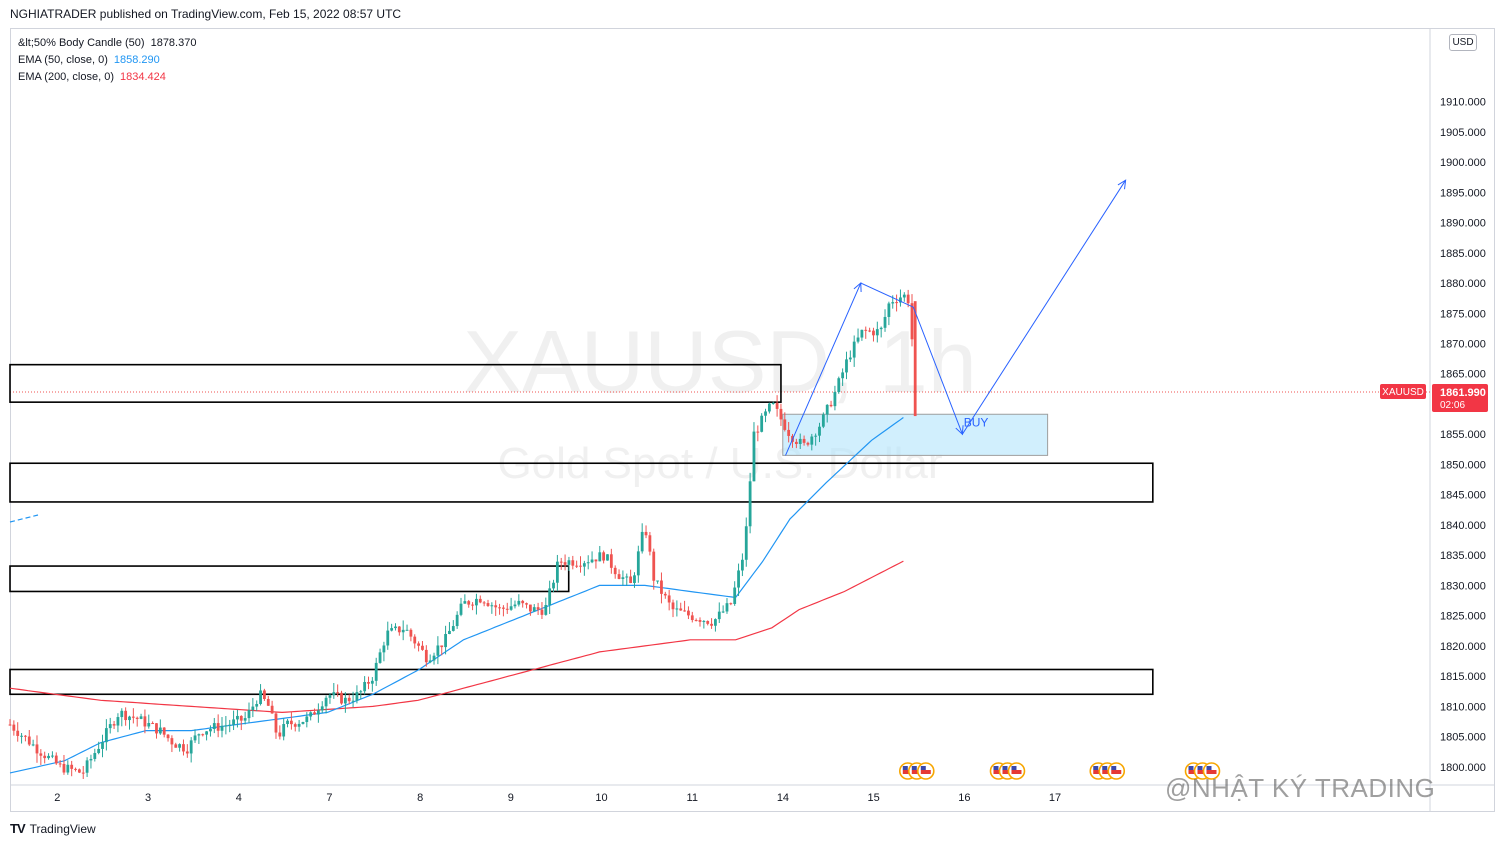 Image resolution: width=1504 pixels, height=847 pixels. Describe the element at coordinates (956, 317) in the screenshot. I see `projection-path` at that location.